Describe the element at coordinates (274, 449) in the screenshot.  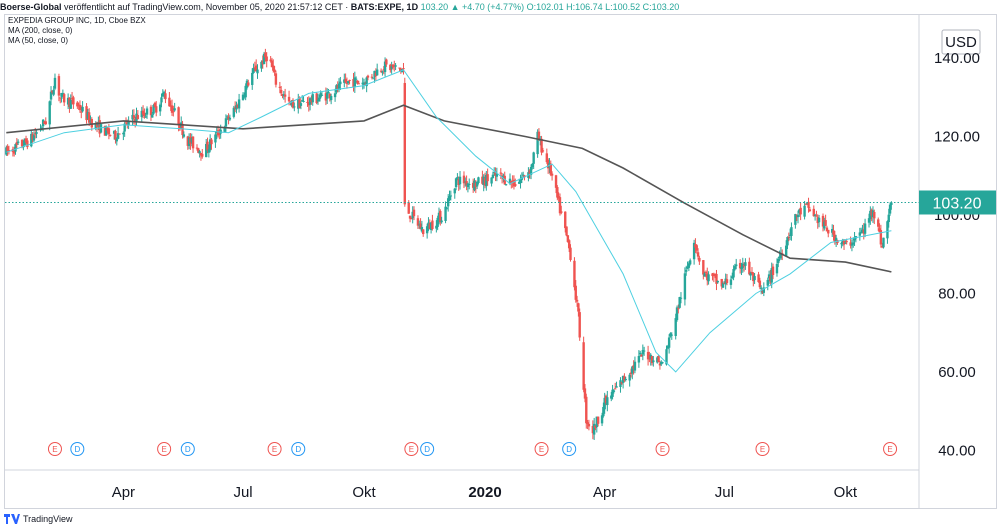
I see `event-circle` at that location.